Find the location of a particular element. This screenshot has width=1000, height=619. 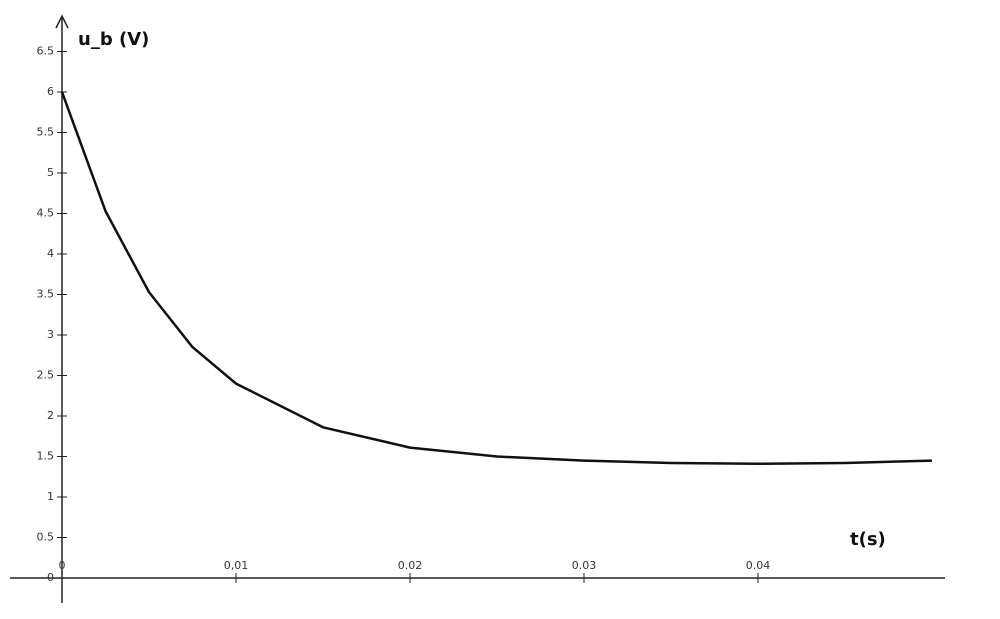

x-tick-label: 0.03 is located at coordinates (584, 565).